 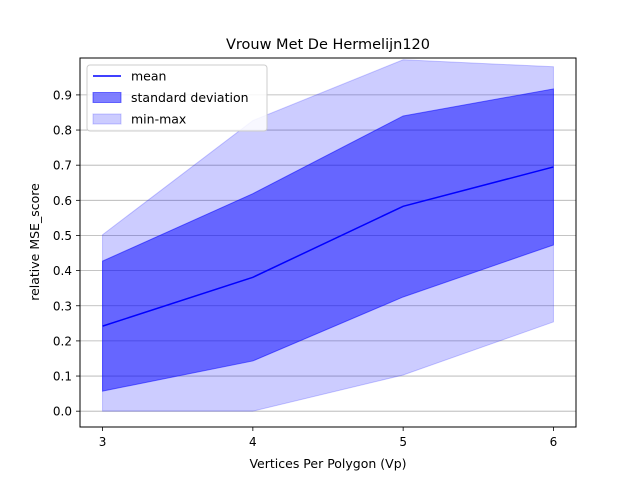 I want to click on y-axis-label: relative MSE_score, so click(x=34, y=242).